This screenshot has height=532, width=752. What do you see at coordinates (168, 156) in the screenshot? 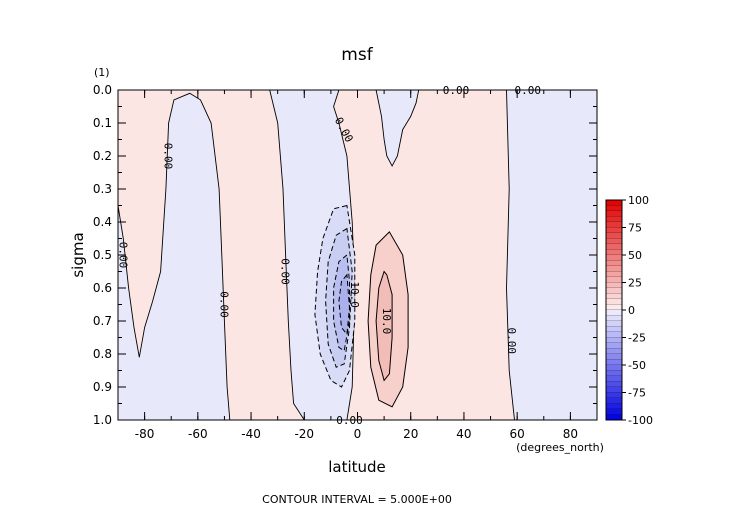
I see `contour-label-3: 0.00` at bounding box center [168, 156].